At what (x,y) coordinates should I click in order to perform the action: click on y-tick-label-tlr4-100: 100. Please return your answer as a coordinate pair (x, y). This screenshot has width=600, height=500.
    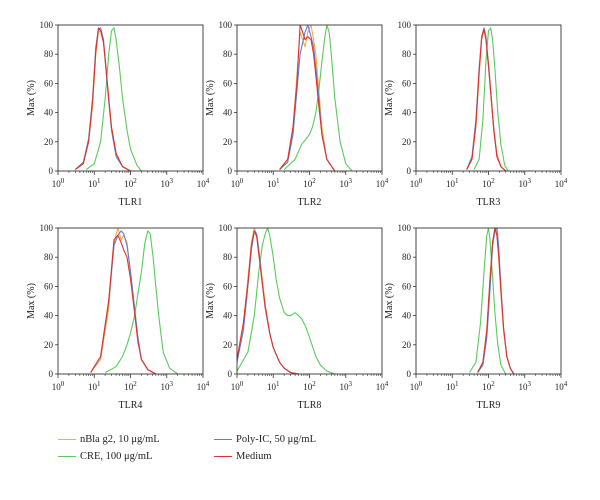
    Looking at the image, I should click on (47, 228).